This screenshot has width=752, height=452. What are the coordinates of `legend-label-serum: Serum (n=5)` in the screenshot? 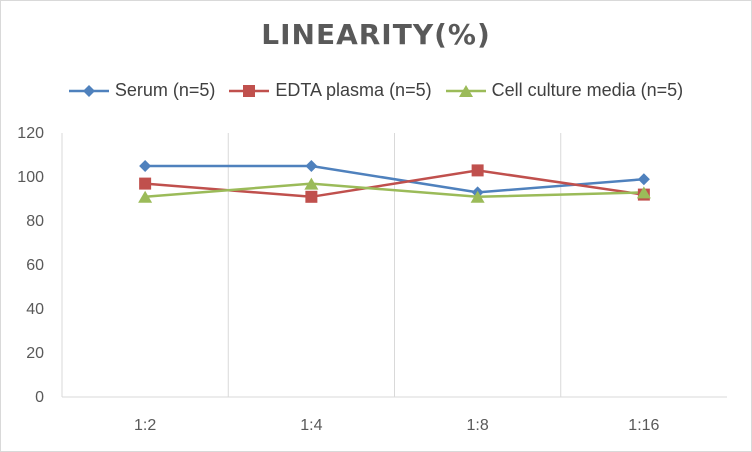 It's located at (165, 90).